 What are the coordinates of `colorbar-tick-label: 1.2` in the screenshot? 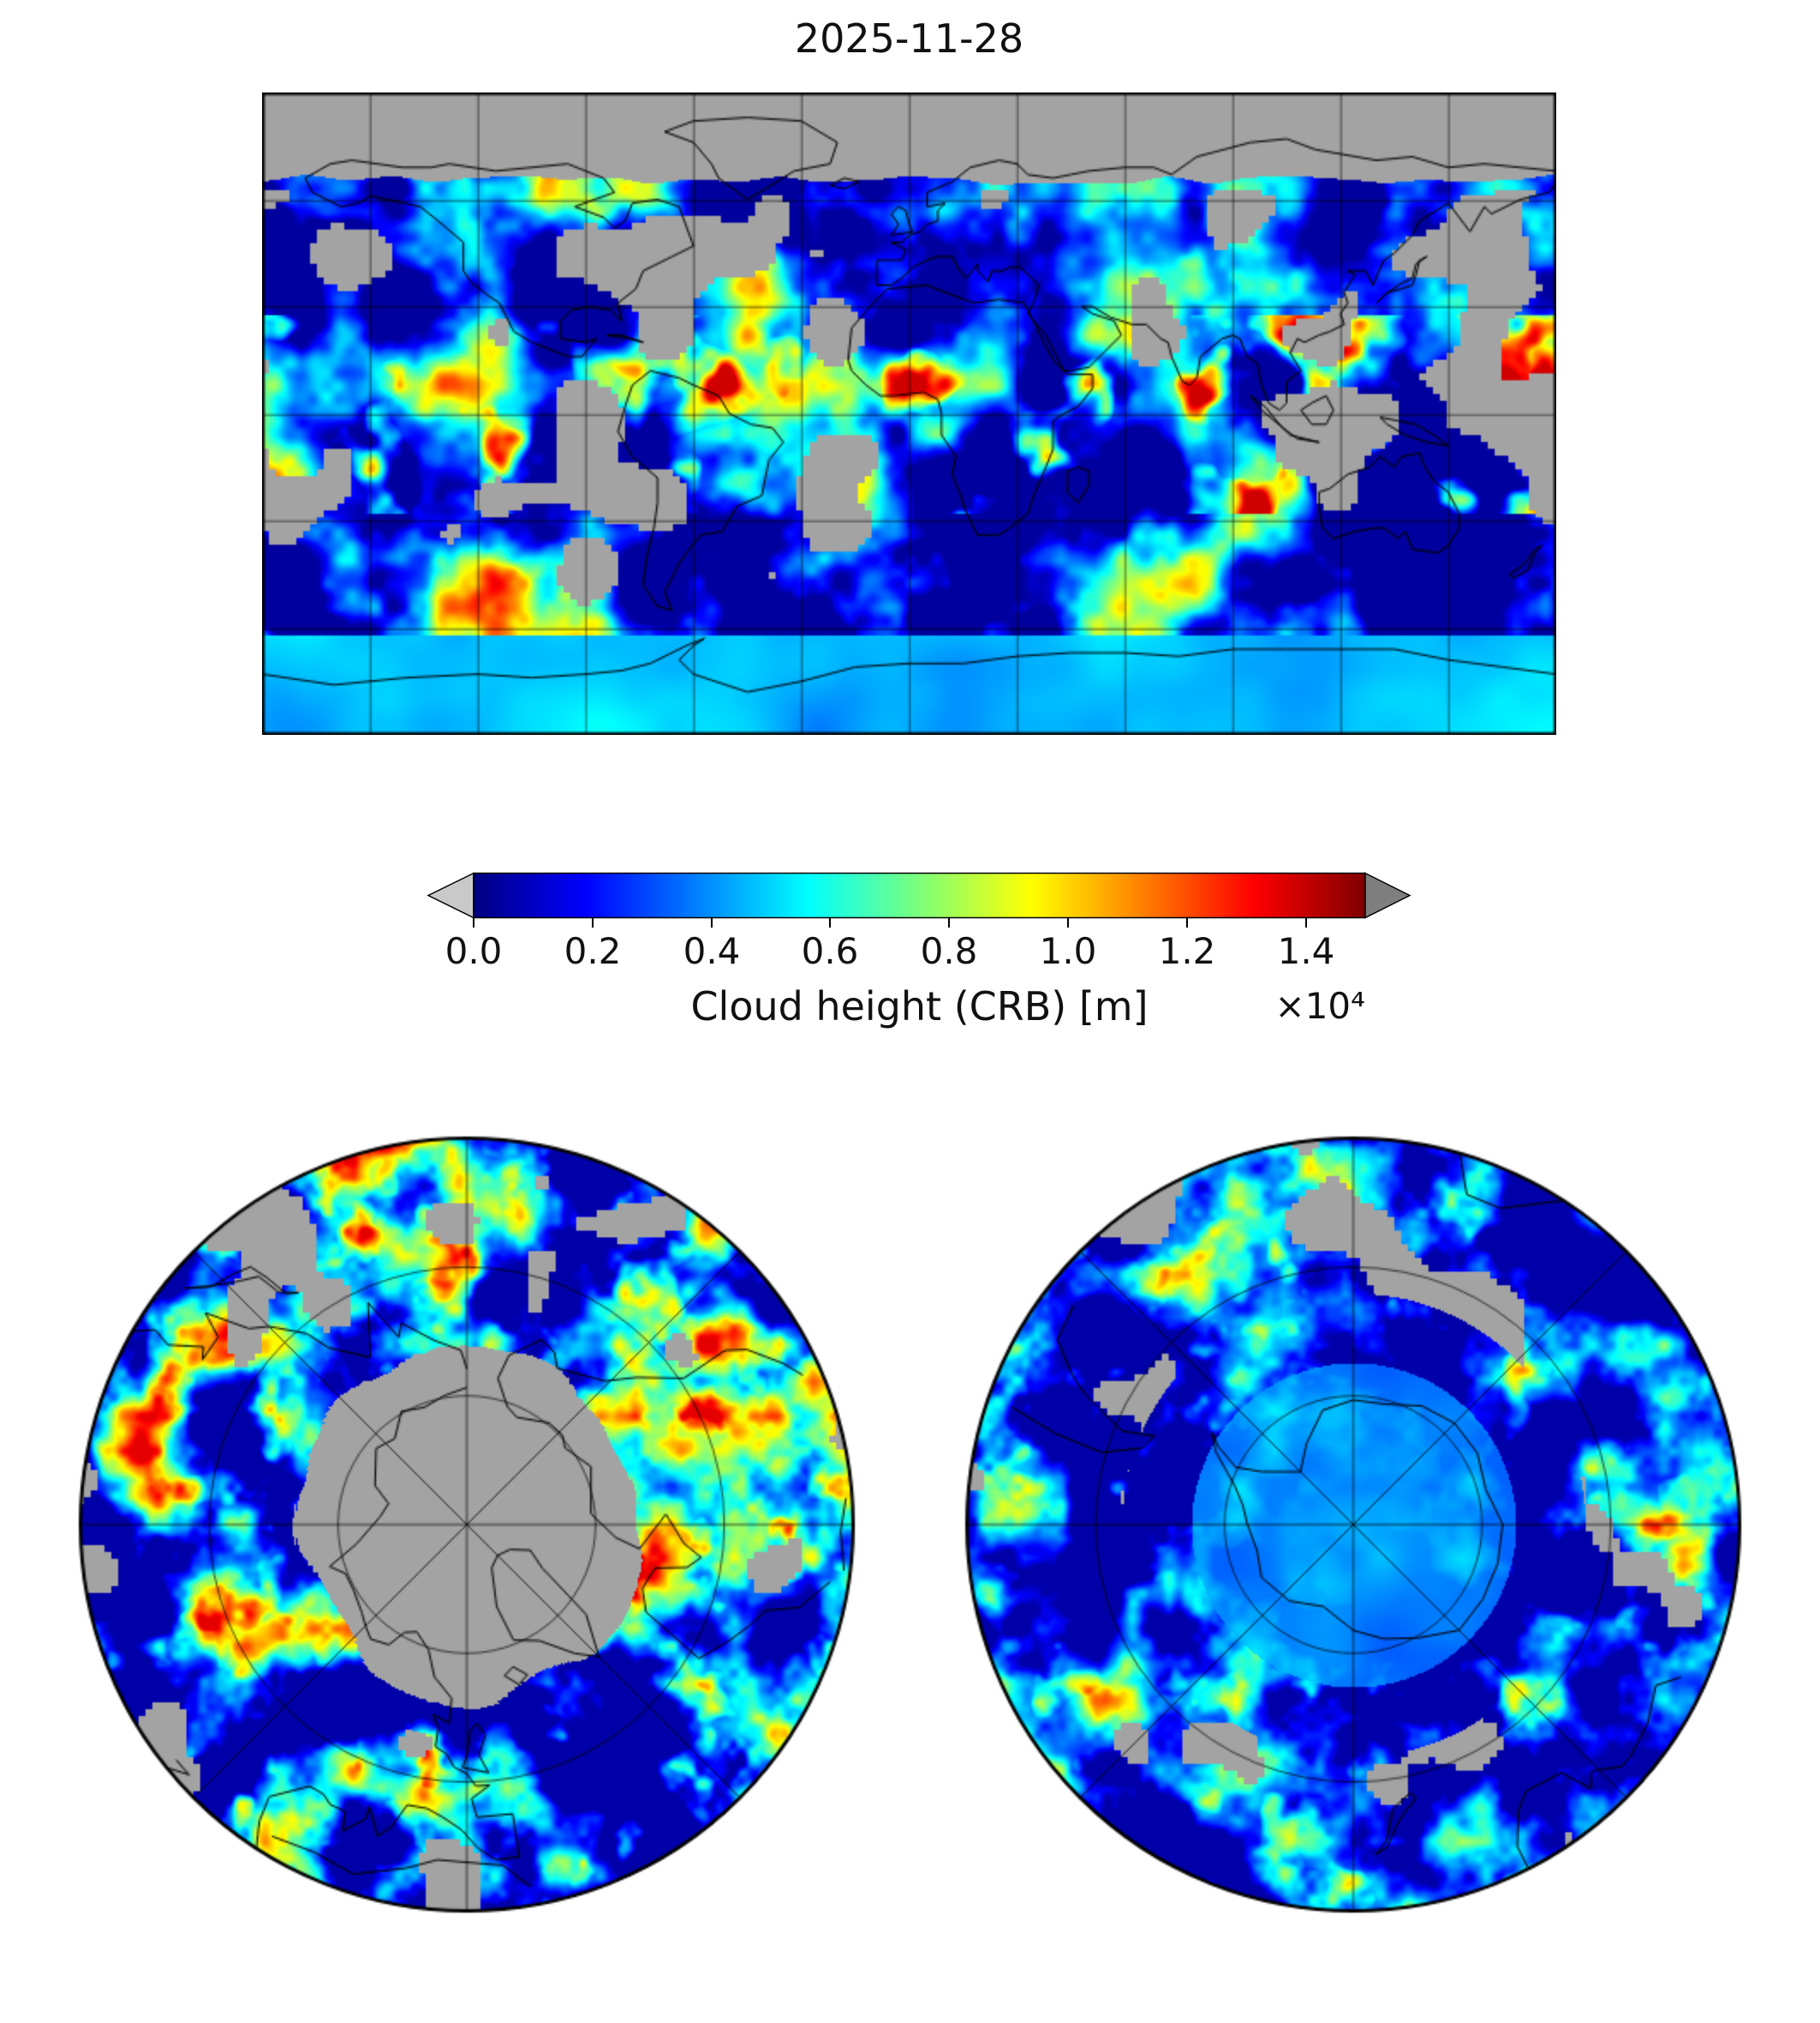 It's located at (1187, 951).